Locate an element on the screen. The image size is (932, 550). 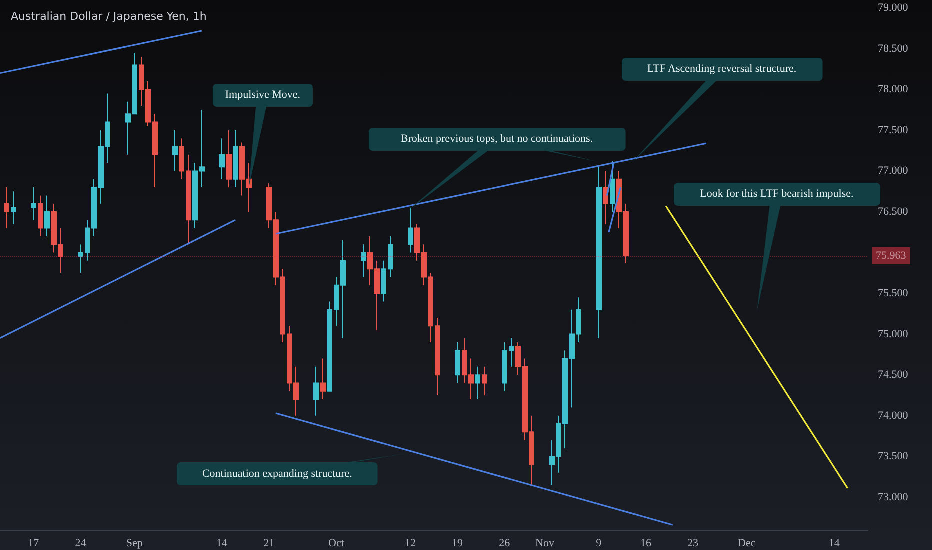
x-tick-label: 19 is located at coordinates (458, 544).